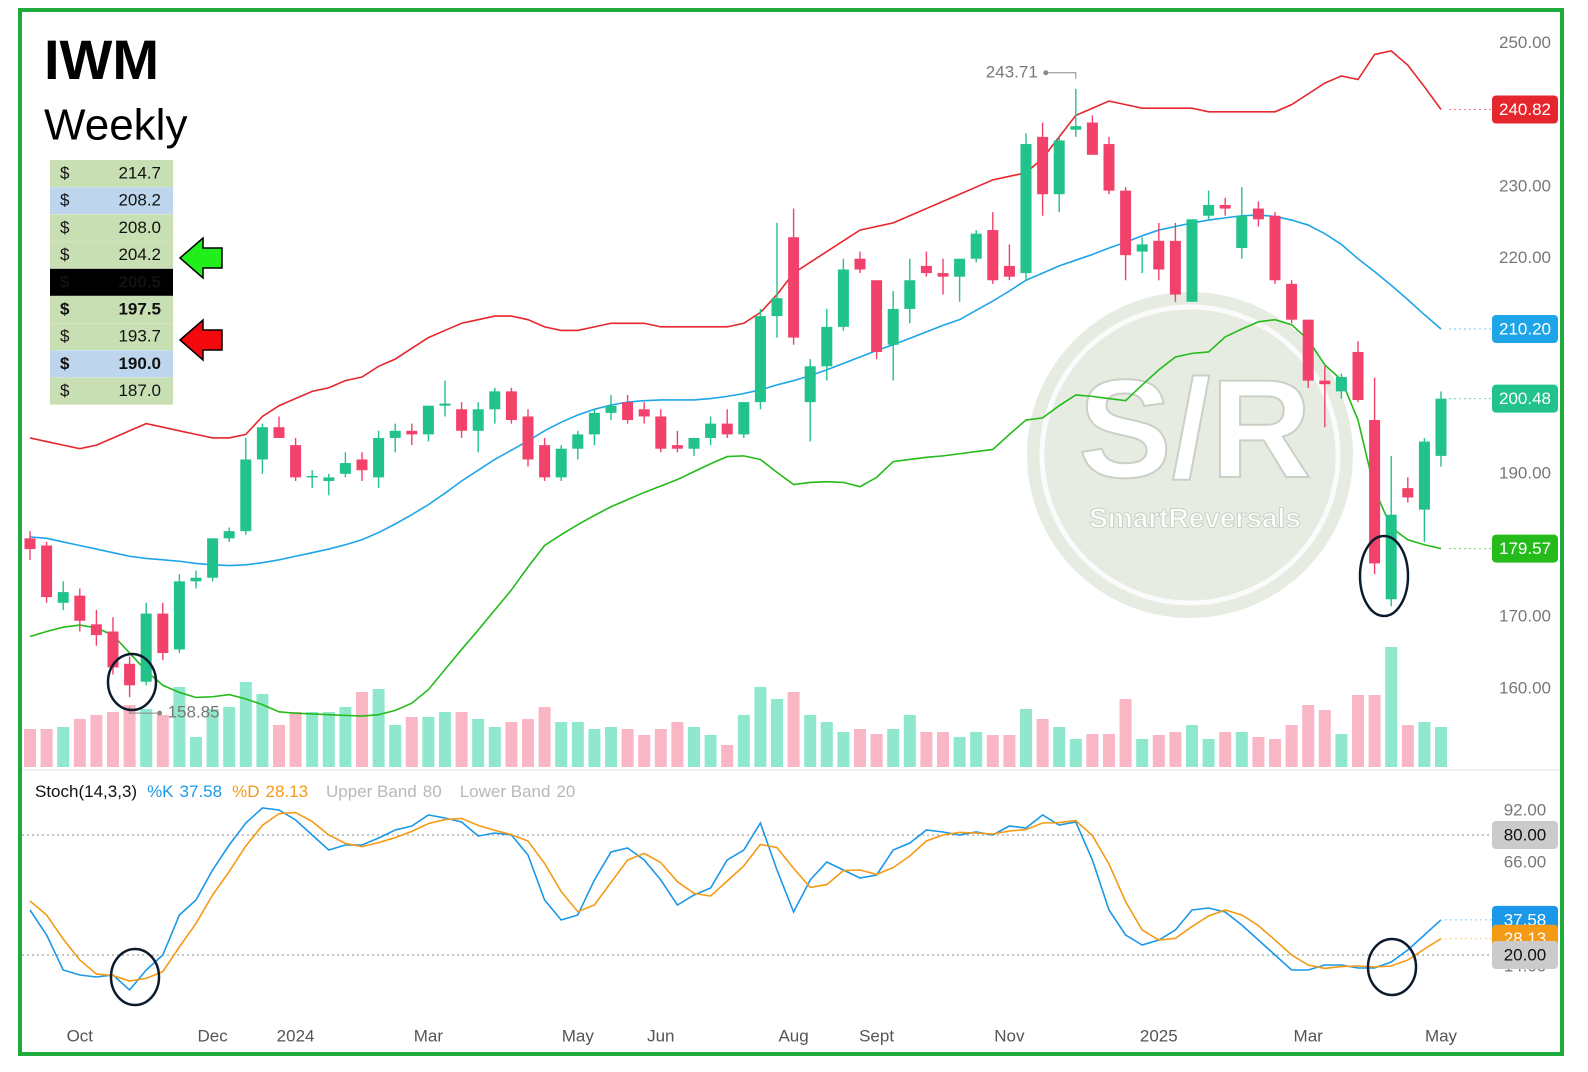  What do you see at coordinates (115, 125) in the screenshot?
I see `subtitle: Weekly` at bounding box center [115, 125].